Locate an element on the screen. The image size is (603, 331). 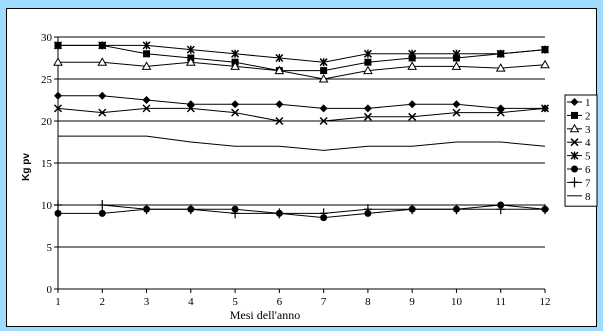
legend-item-1: 1 is located at coordinates (579, 103).